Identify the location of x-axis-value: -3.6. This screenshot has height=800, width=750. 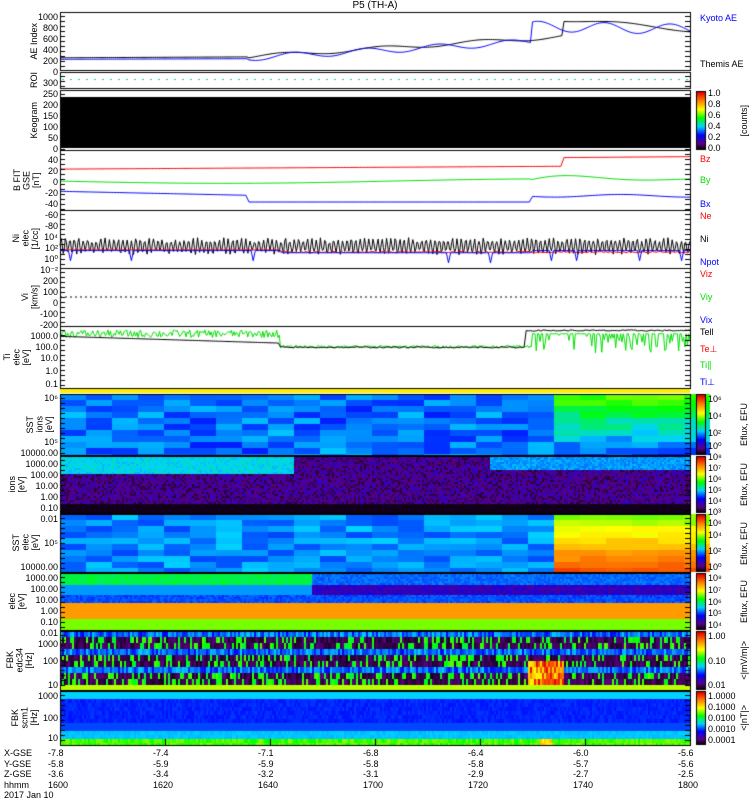
(56, 774).